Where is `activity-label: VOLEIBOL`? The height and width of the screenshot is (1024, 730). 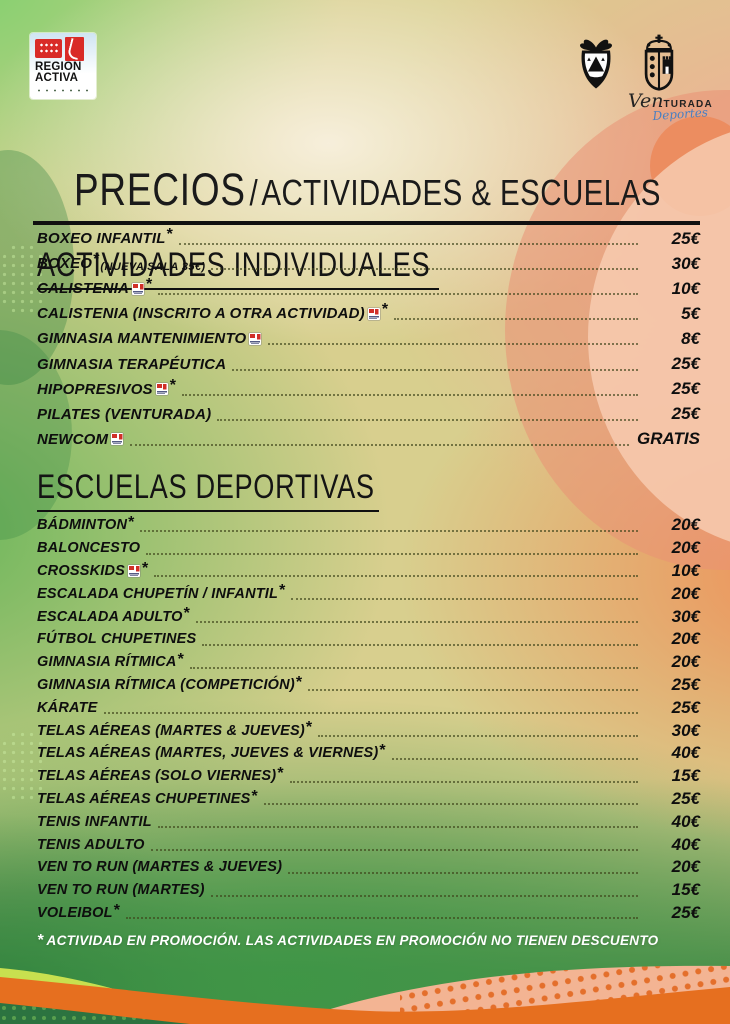
activity-label: VOLEIBOL is located at coordinates (75, 912).